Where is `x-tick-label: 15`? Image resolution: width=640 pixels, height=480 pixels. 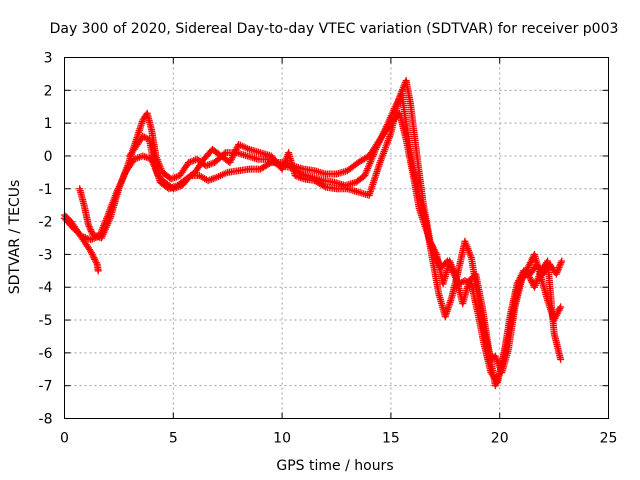 x-tick-label: 15 is located at coordinates (391, 439).